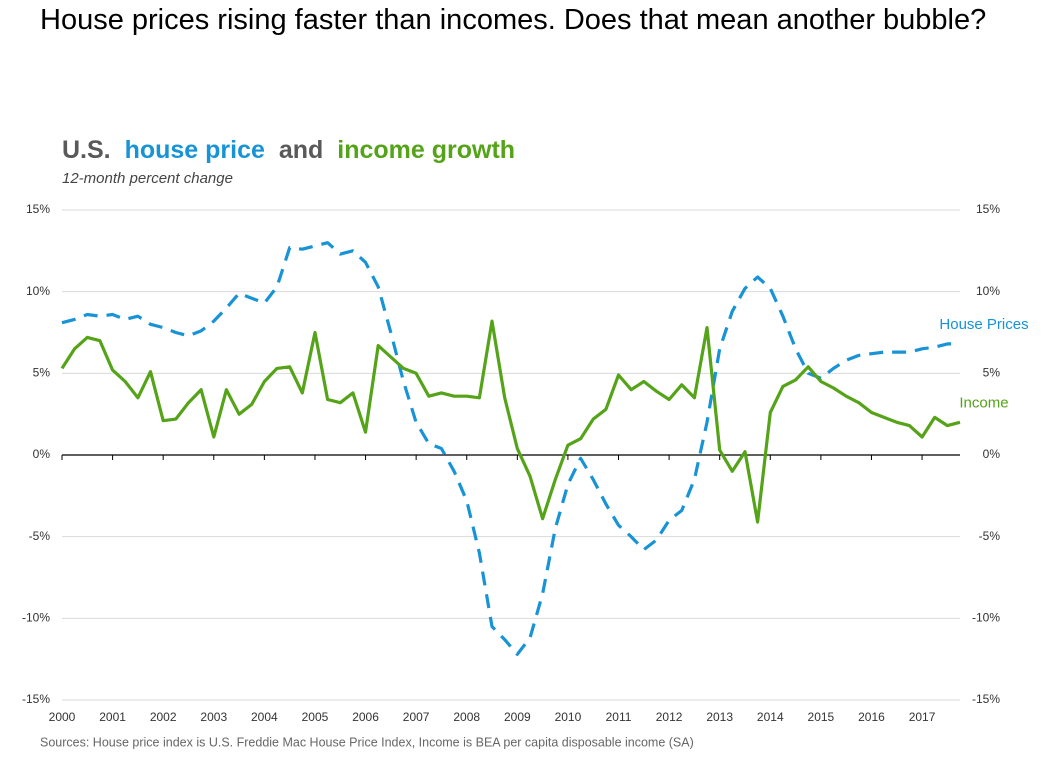 The width and height of the screenshot is (1050, 768). What do you see at coordinates (922, 717) in the screenshot?
I see `x-tick-label: 2017` at bounding box center [922, 717].